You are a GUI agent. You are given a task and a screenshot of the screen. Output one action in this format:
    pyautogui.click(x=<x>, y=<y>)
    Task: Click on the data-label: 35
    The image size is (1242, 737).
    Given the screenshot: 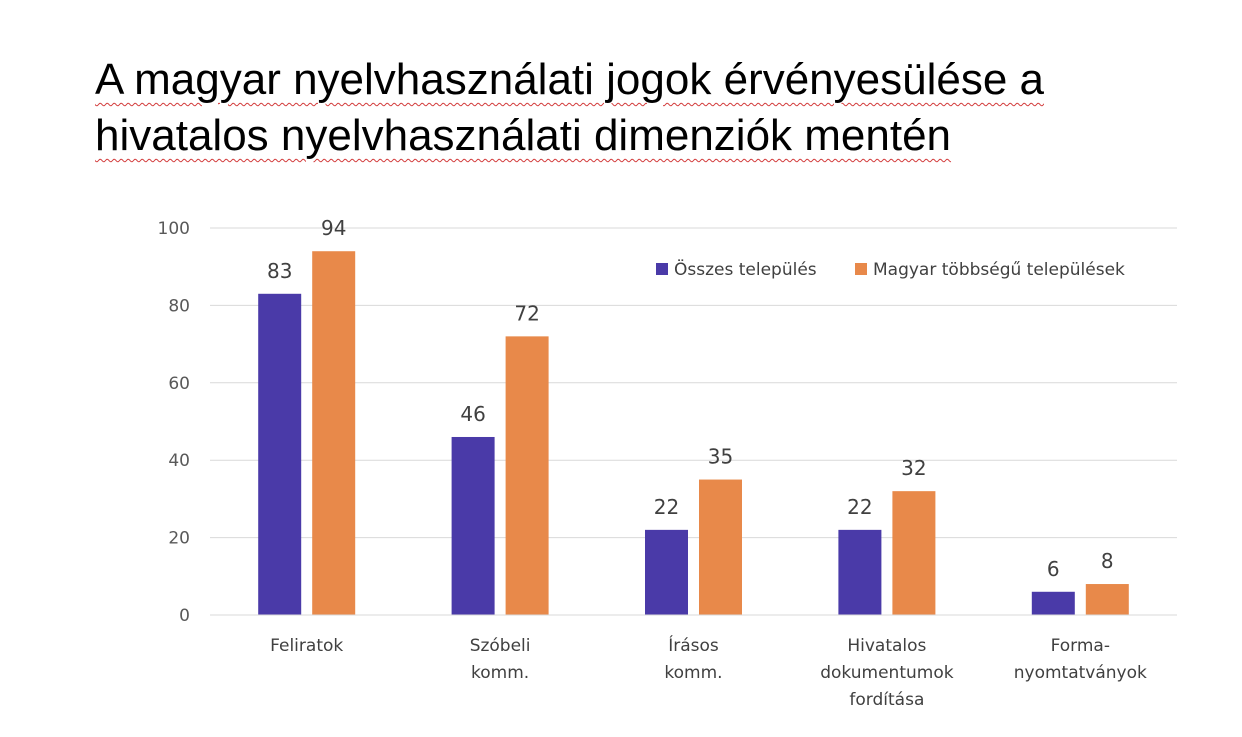 What is the action you would take?
    pyautogui.click(x=720, y=457)
    